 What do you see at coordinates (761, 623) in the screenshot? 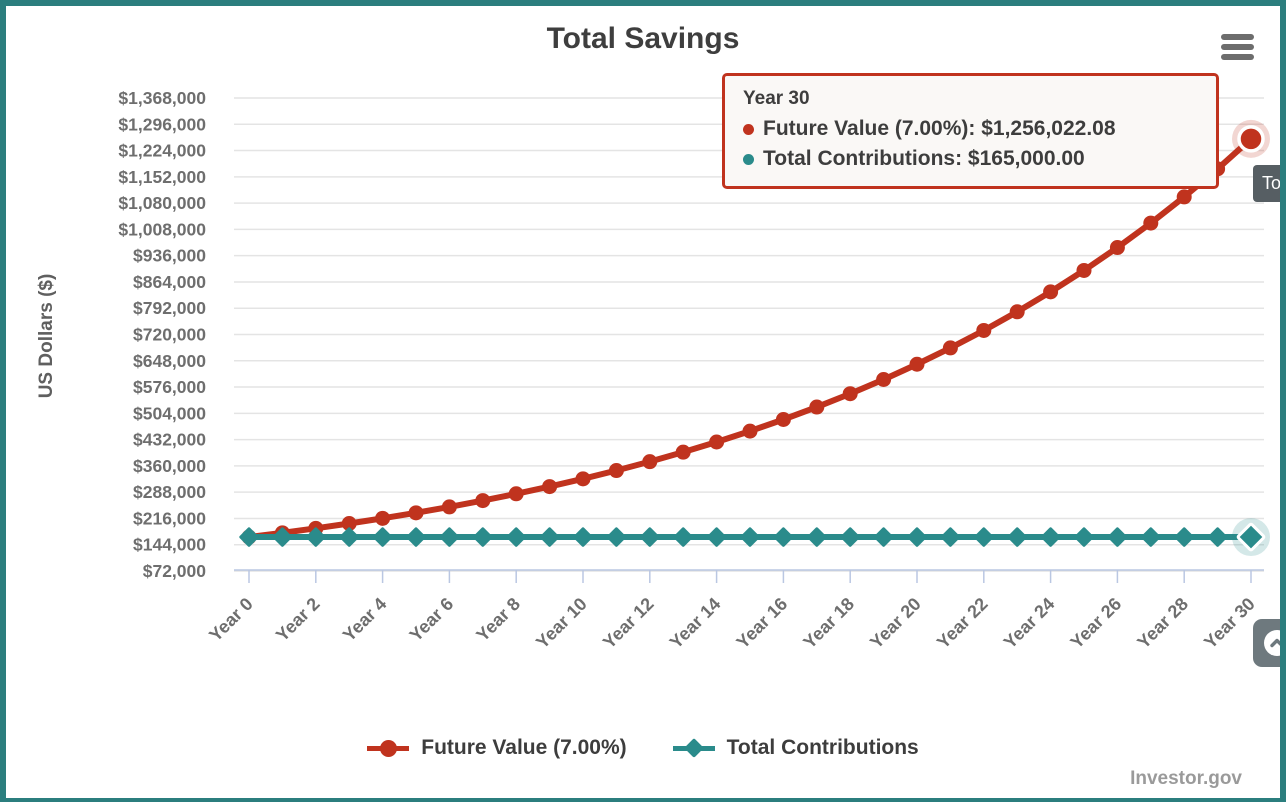
I see `x-axis-tick-label: Year 16` at bounding box center [761, 623].